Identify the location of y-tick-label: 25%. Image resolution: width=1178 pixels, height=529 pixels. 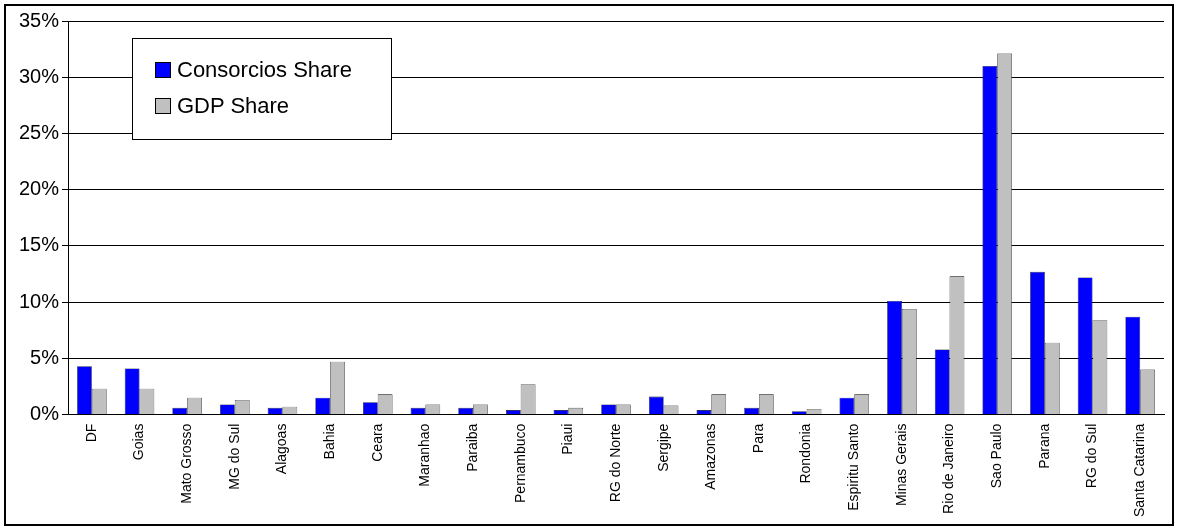
(39, 131).